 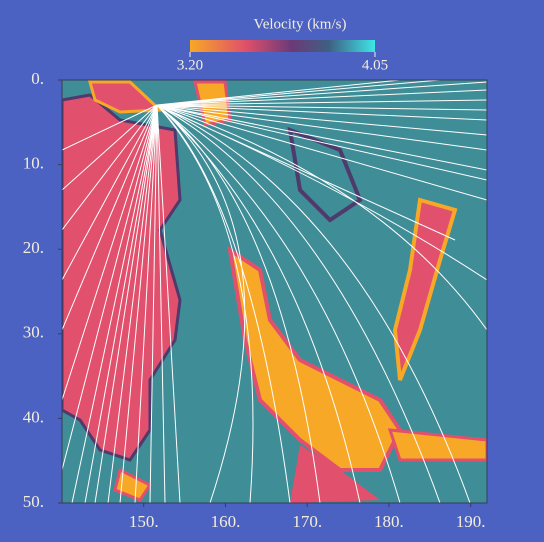 I want to click on x-tick-label: 180., so click(x=389, y=521).